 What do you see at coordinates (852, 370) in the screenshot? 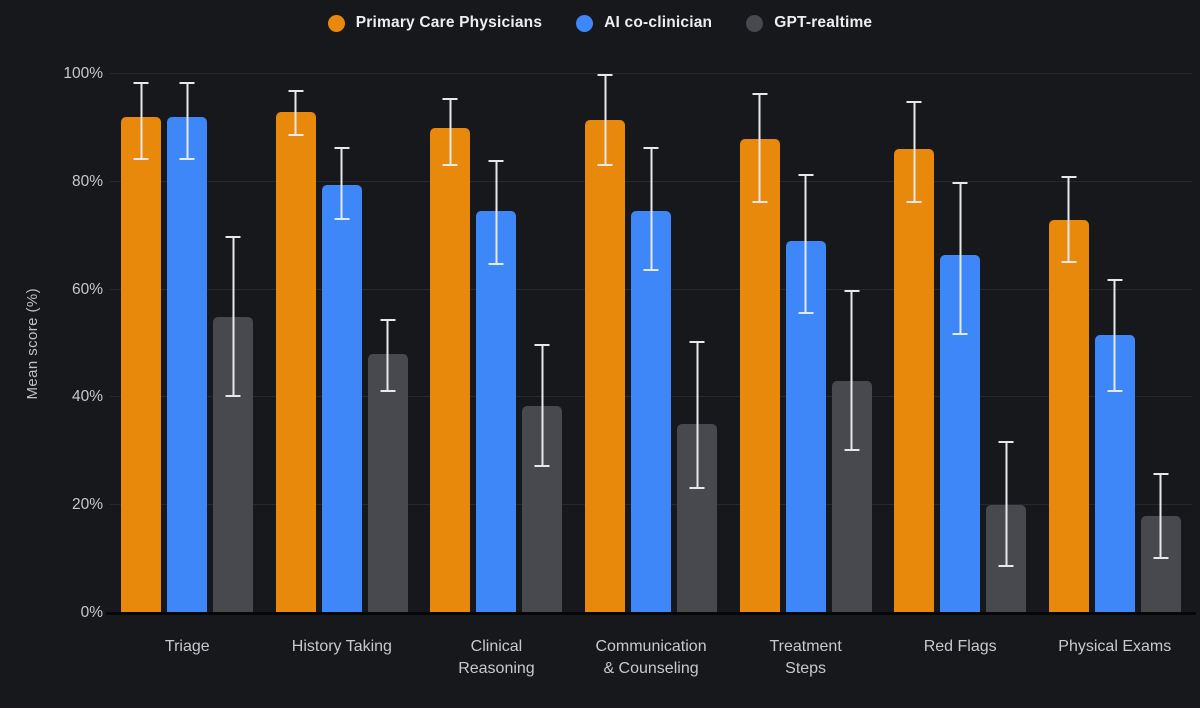
I see `error-bar-gpt-realtime-treatment-steps` at bounding box center [852, 370].